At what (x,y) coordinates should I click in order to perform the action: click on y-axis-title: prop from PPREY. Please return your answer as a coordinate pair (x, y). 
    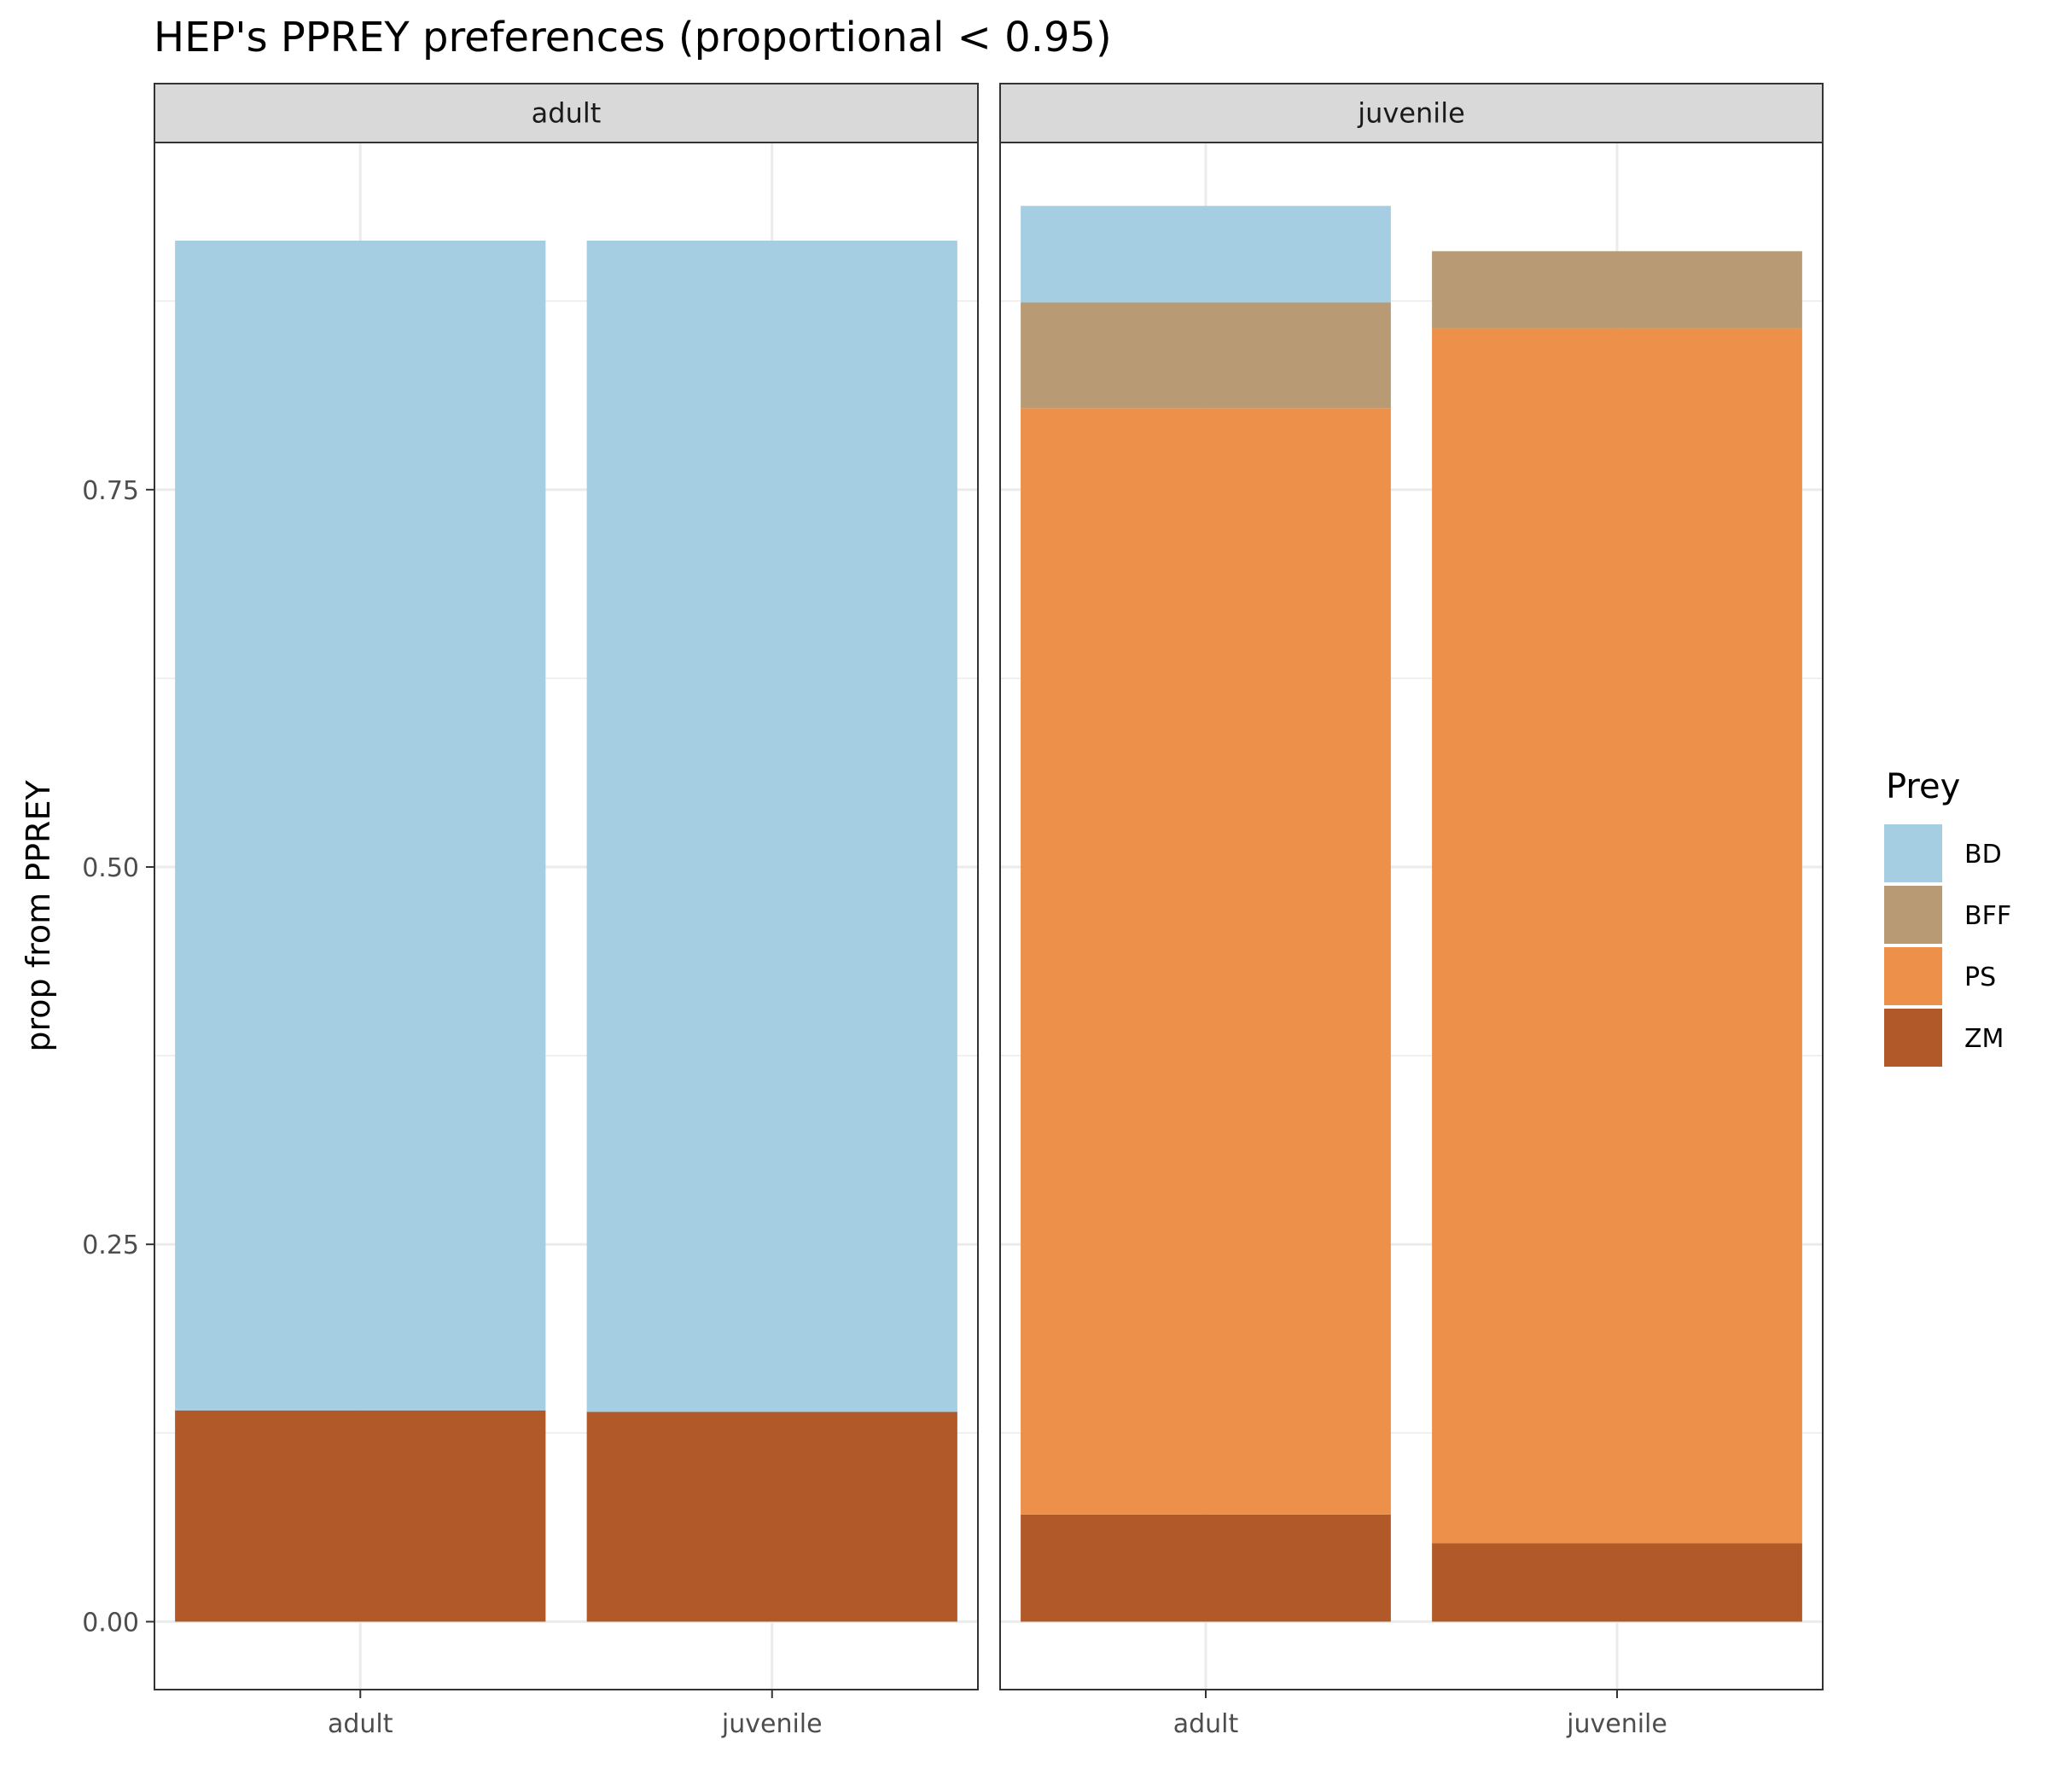
    Looking at the image, I should click on (38, 916).